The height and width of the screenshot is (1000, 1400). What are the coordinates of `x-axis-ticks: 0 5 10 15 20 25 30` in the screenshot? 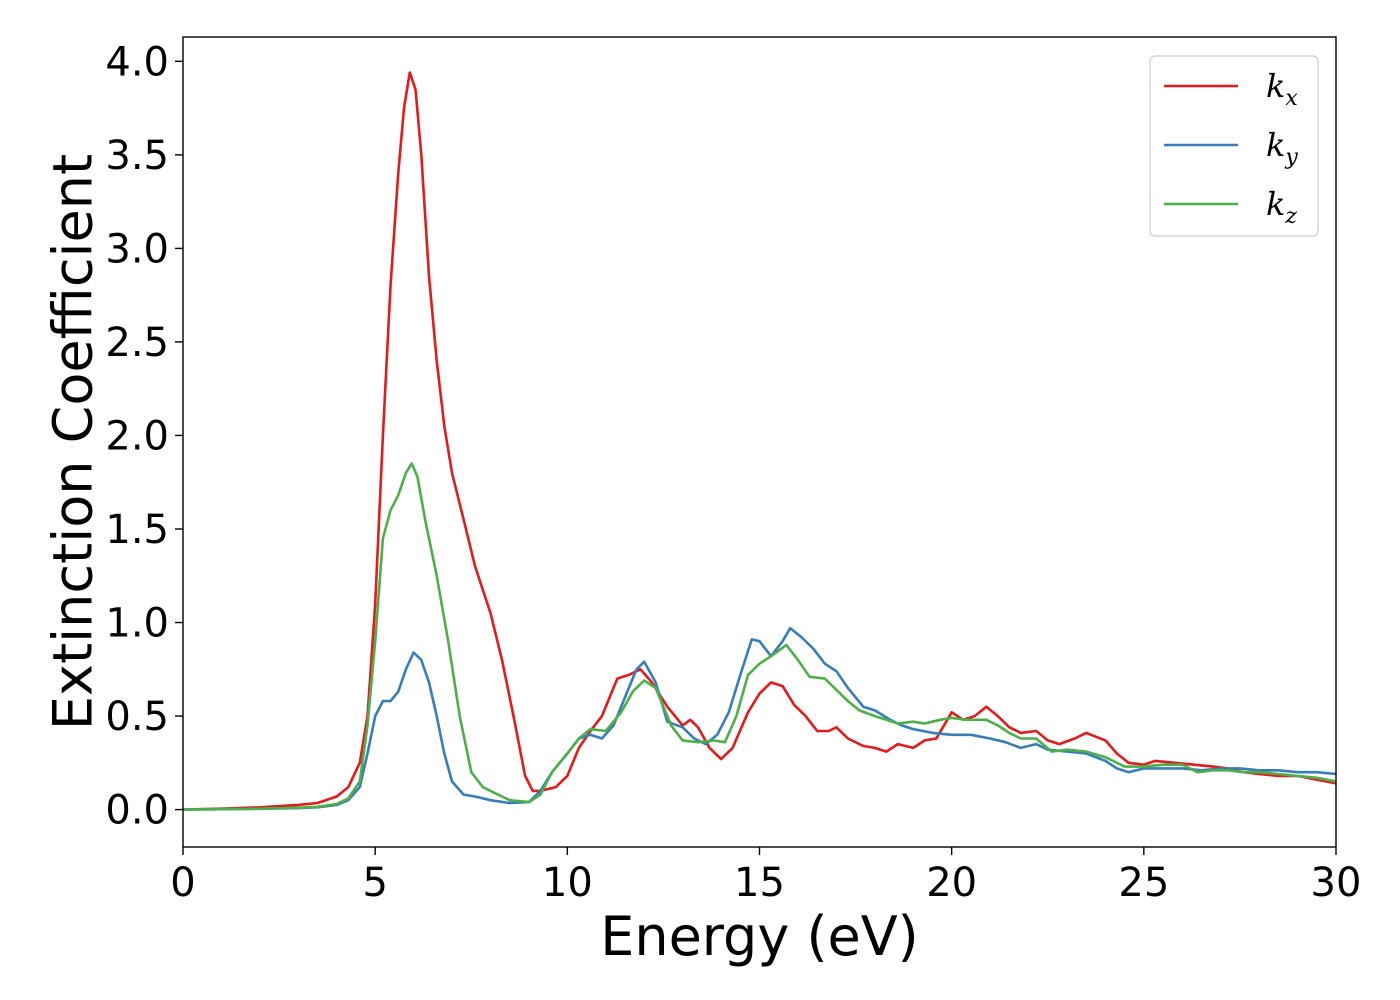 It's located at (765, 876).